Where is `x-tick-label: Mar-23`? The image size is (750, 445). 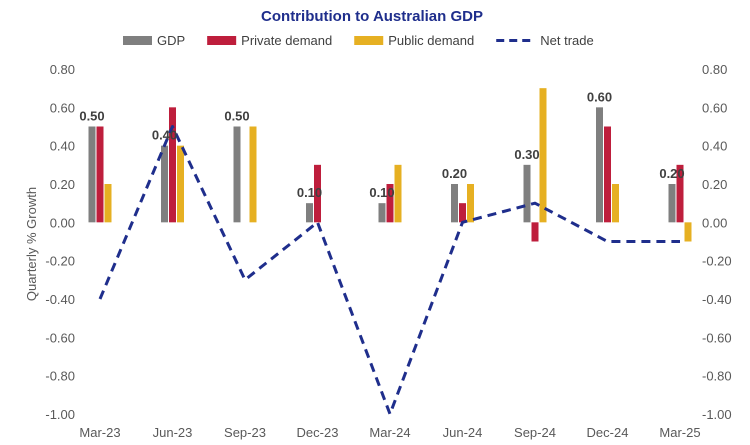 x-tick-label: Mar-23 is located at coordinates (99, 432).